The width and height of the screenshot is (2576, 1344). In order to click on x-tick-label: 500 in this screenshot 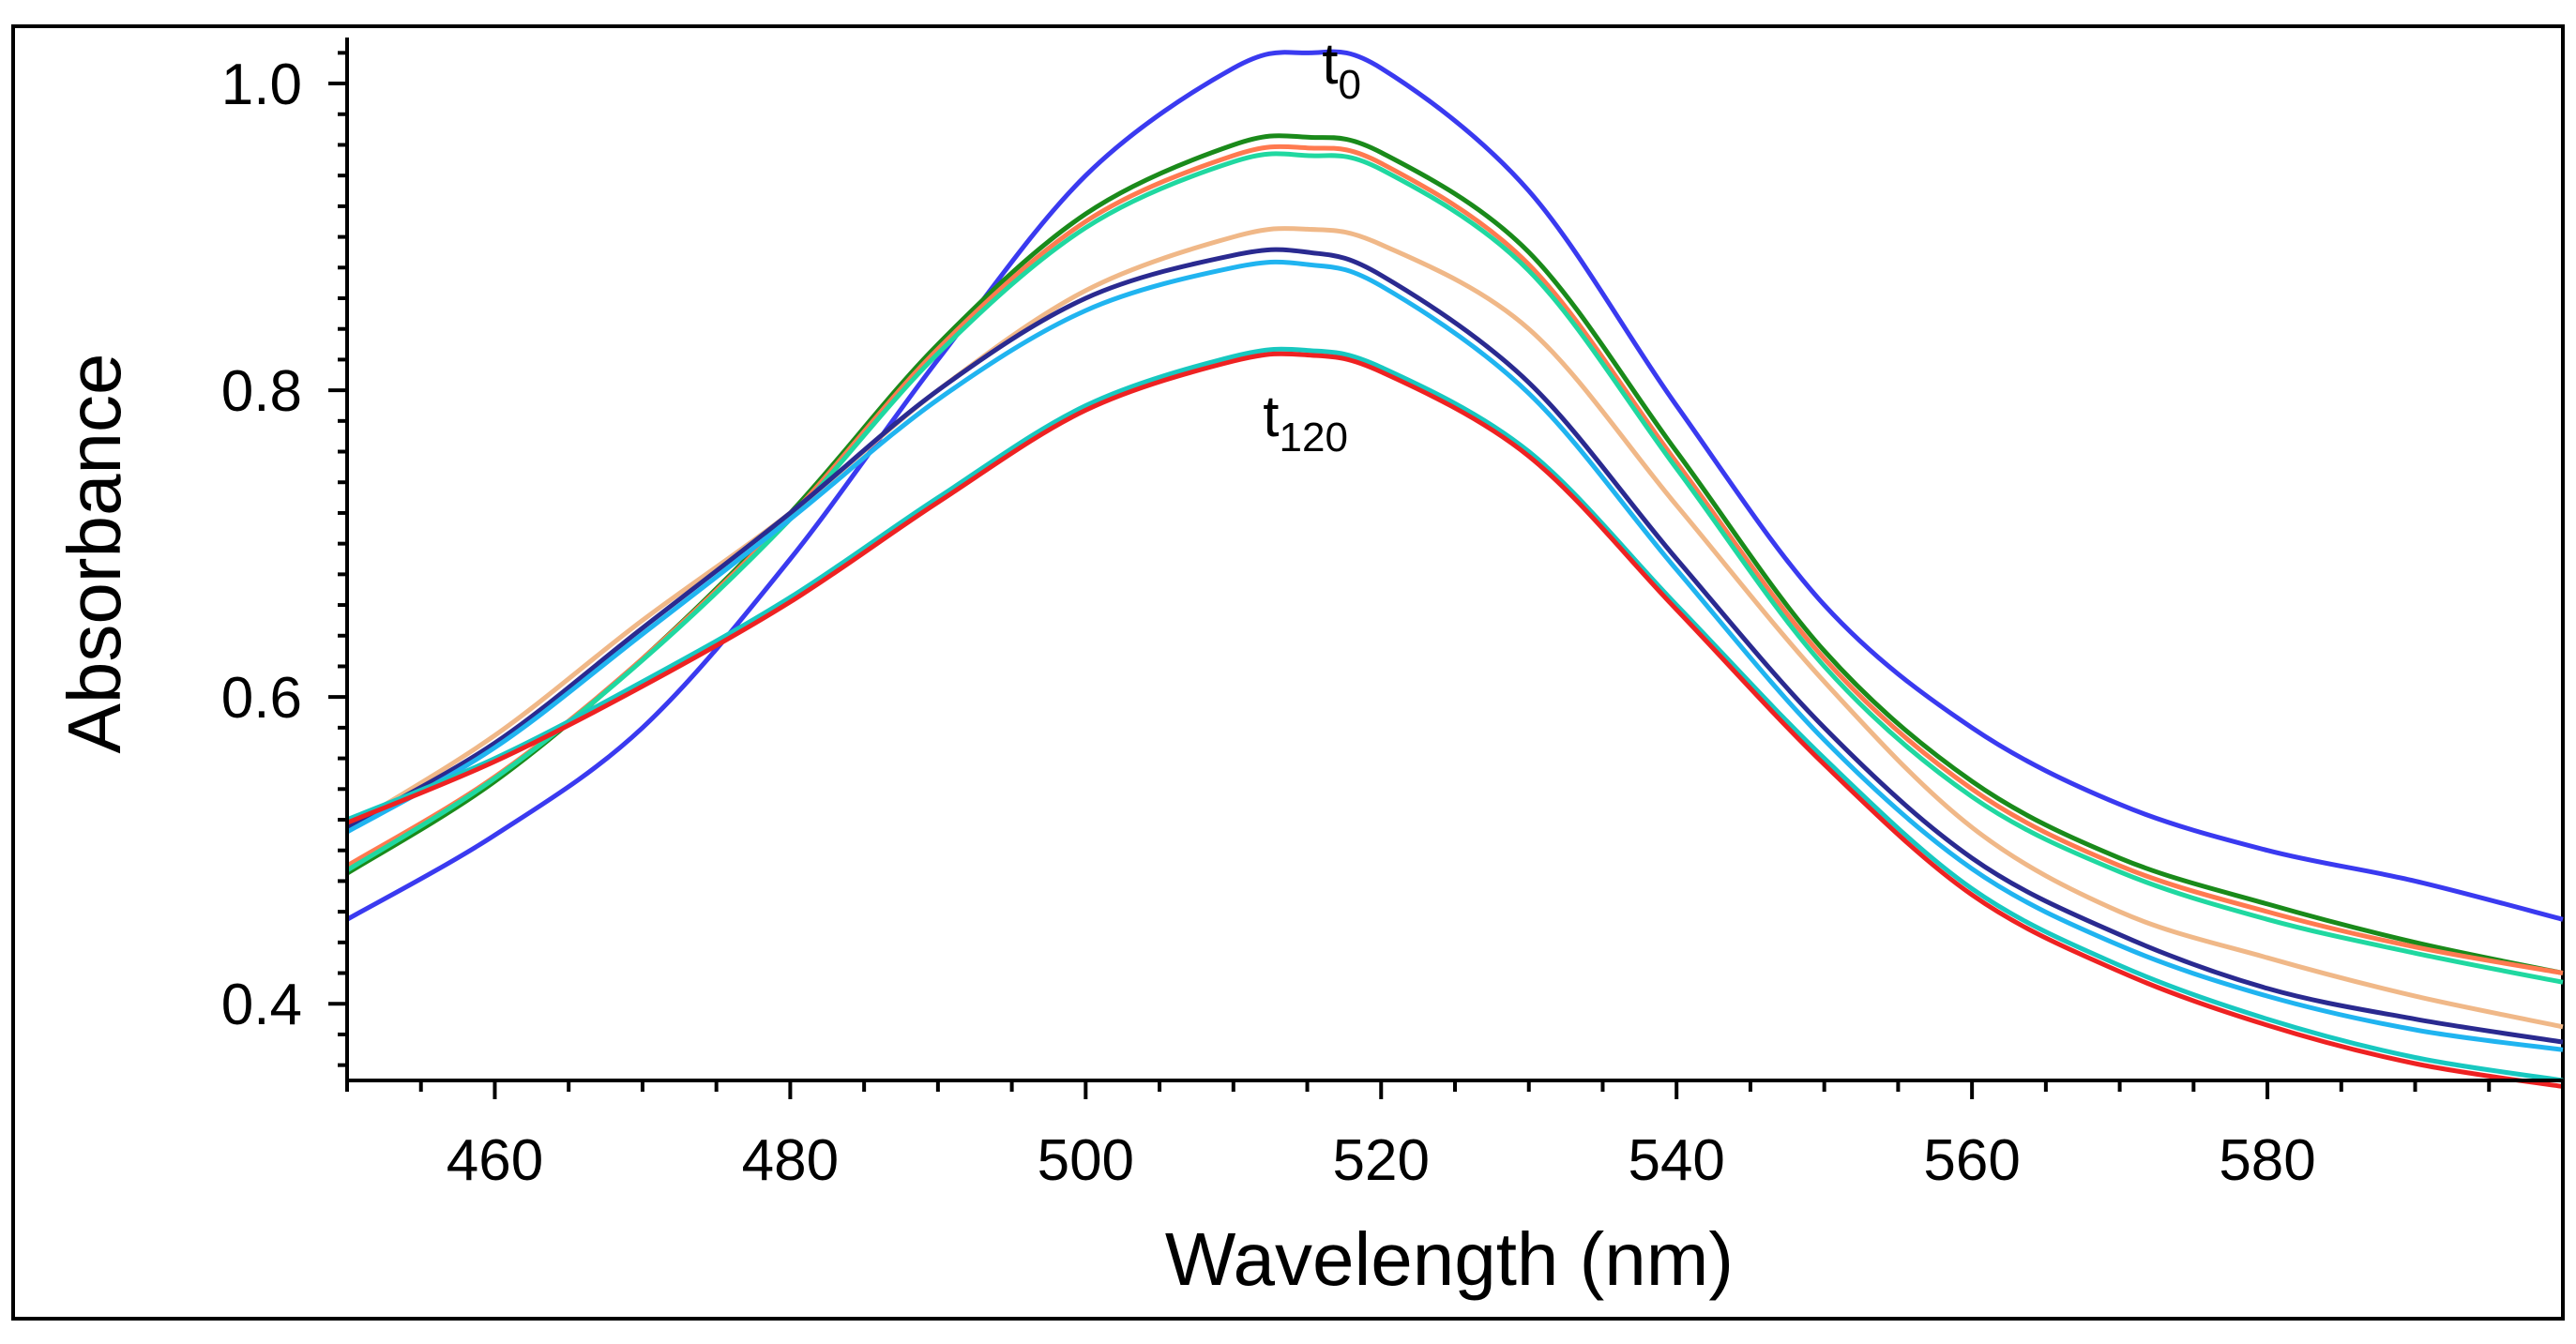, I will do `click(1086, 1160)`.